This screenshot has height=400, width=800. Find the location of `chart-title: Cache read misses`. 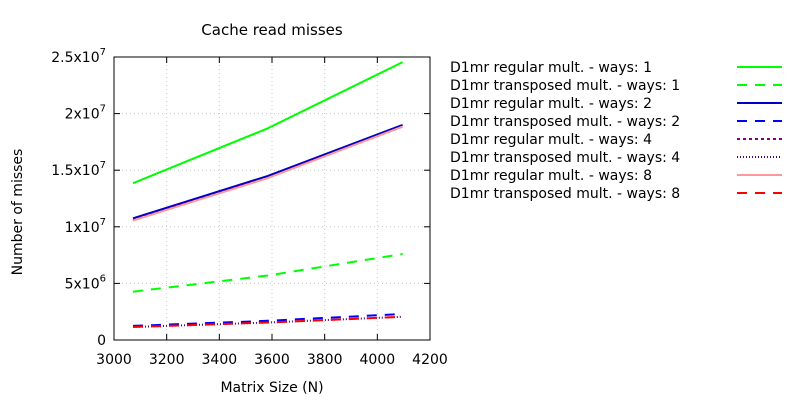

chart-title: Cache read misses is located at coordinates (272, 30).